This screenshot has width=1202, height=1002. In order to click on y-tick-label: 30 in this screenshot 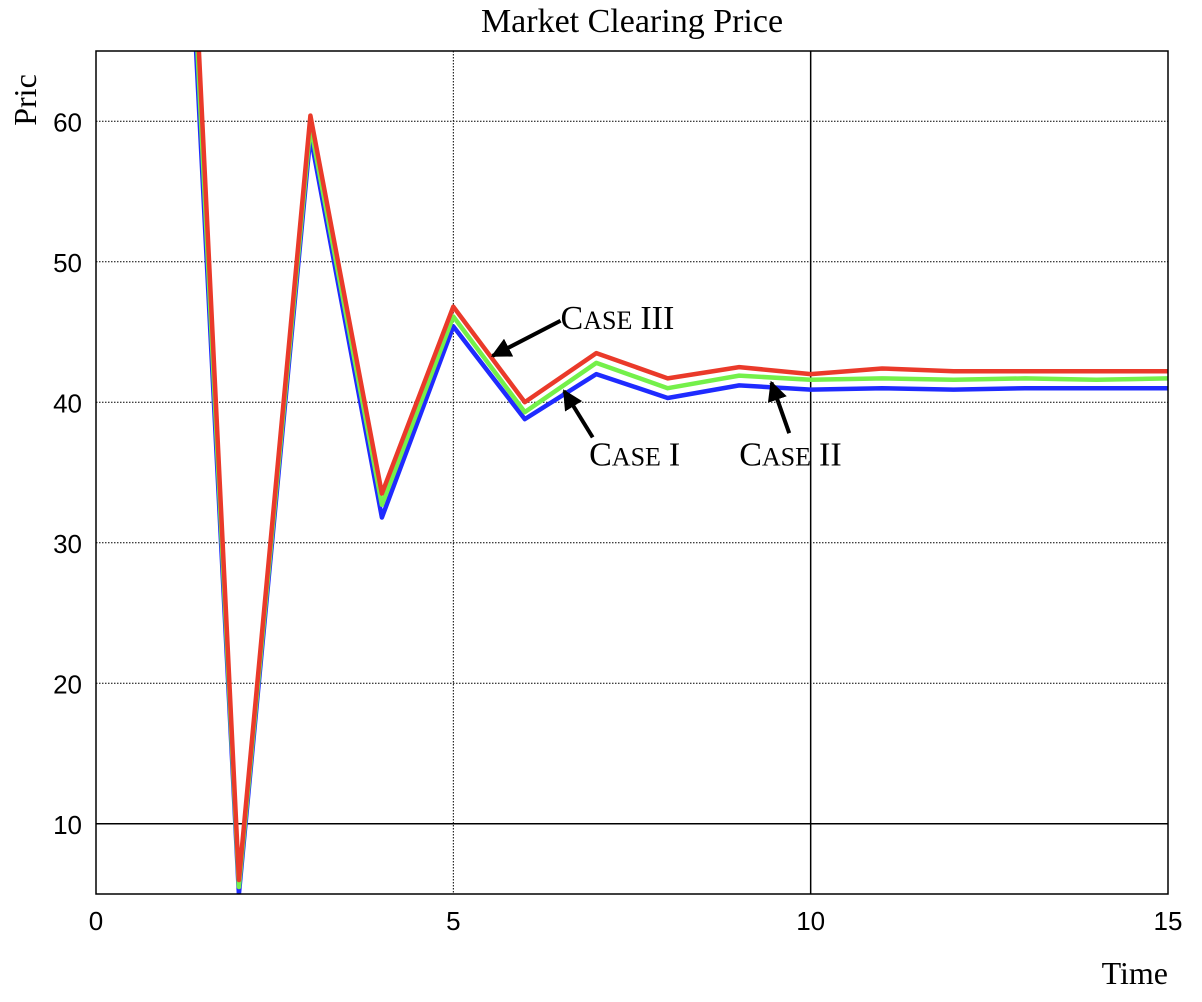, I will do `click(67, 544)`.